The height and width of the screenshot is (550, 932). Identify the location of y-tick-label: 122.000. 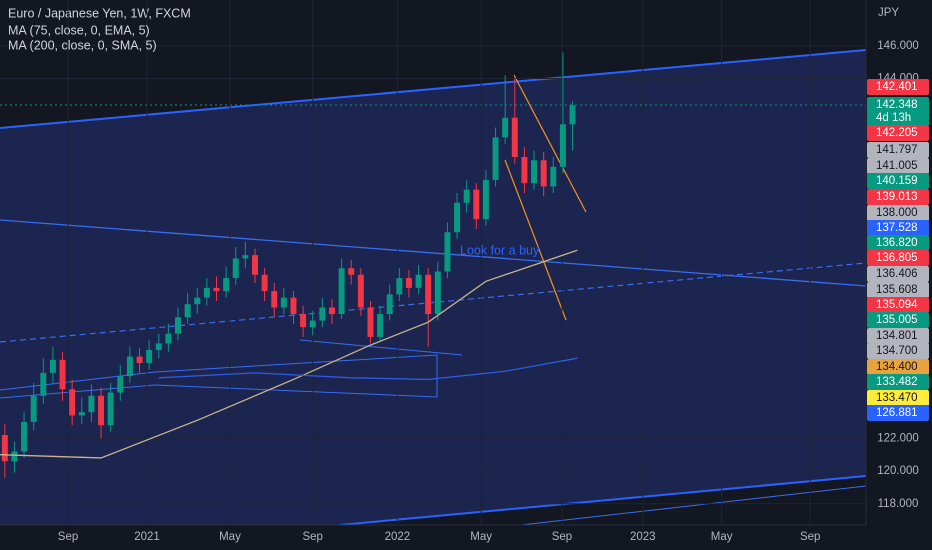
(898, 438).